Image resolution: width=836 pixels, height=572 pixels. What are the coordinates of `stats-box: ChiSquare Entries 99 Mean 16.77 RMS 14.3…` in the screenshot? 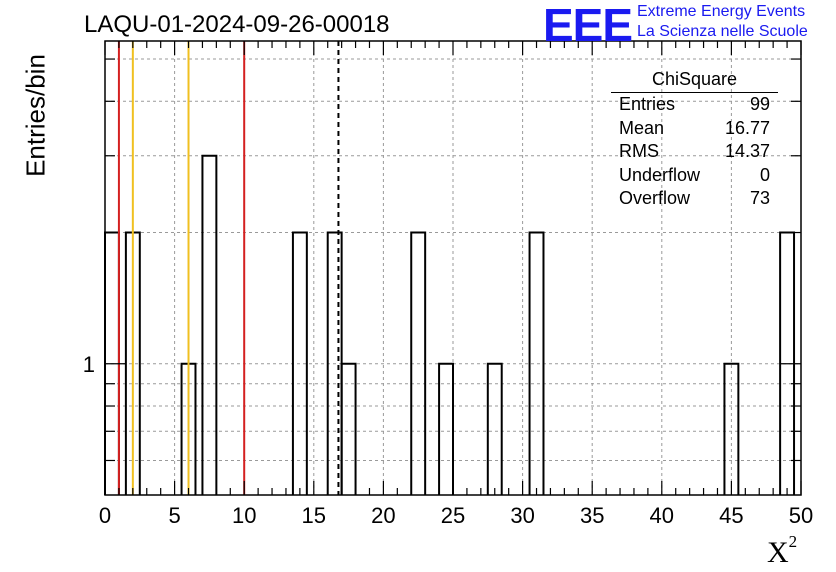 It's located at (694, 139).